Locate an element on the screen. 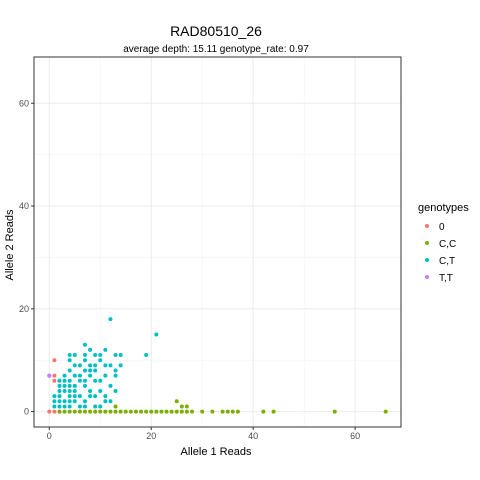 The height and width of the screenshot is (480, 480). x-tick-label: 40 is located at coordinates (253, 436).